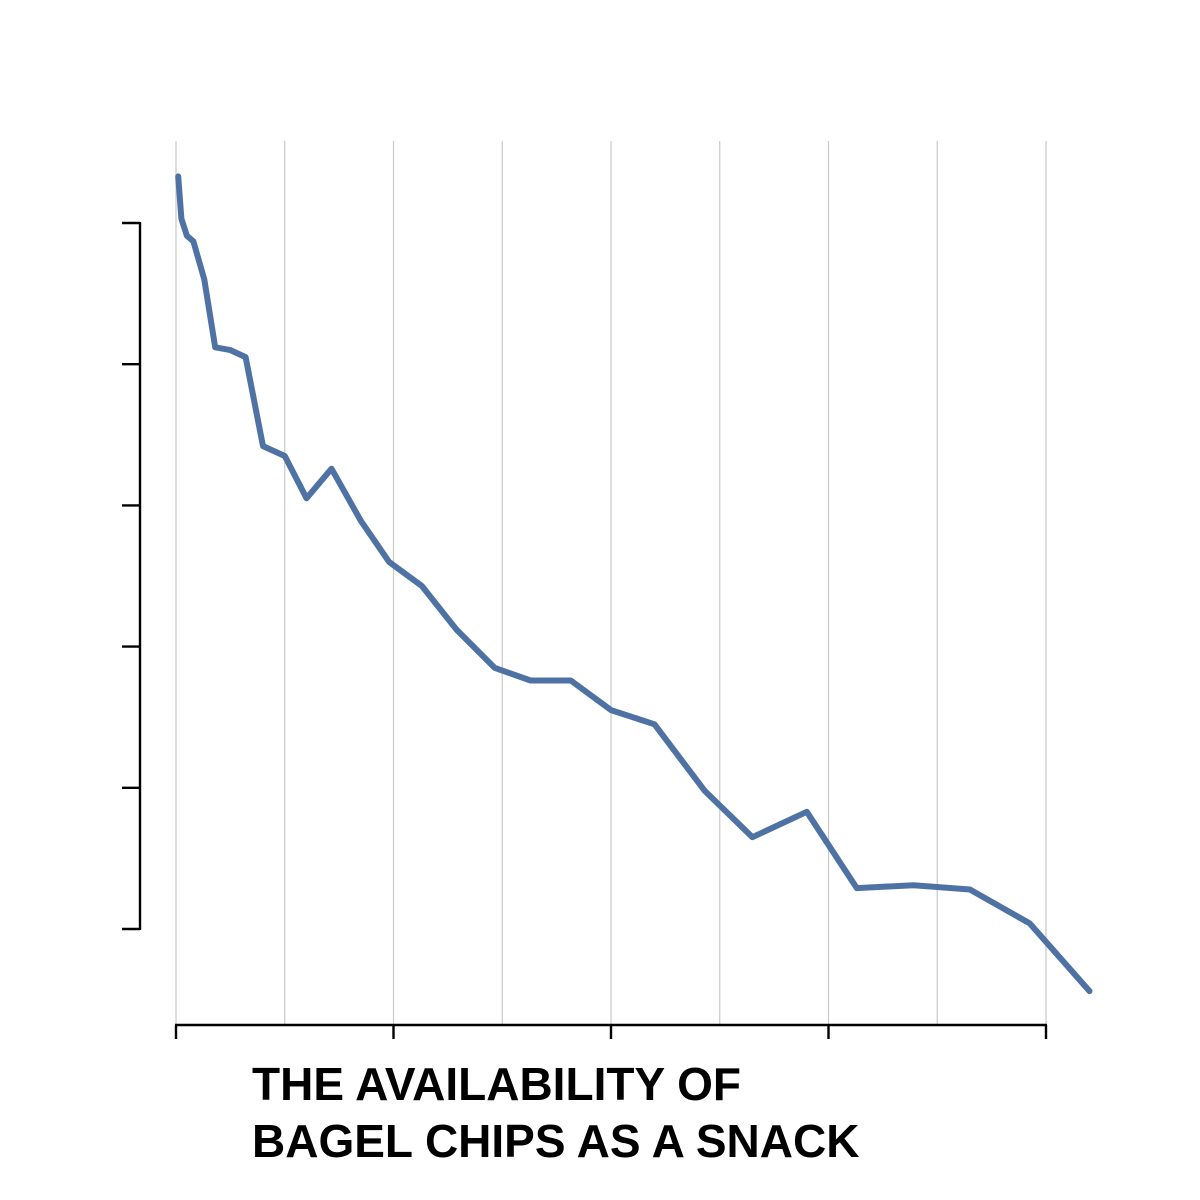 Image resolution: width=1200 pixels, height=1200 pixels. Describe the element at coordinates (555, 1141) in the screenshot. I see `x-axis-label-line-2: BAGEL CHIPS AS A SNACK` at that location.